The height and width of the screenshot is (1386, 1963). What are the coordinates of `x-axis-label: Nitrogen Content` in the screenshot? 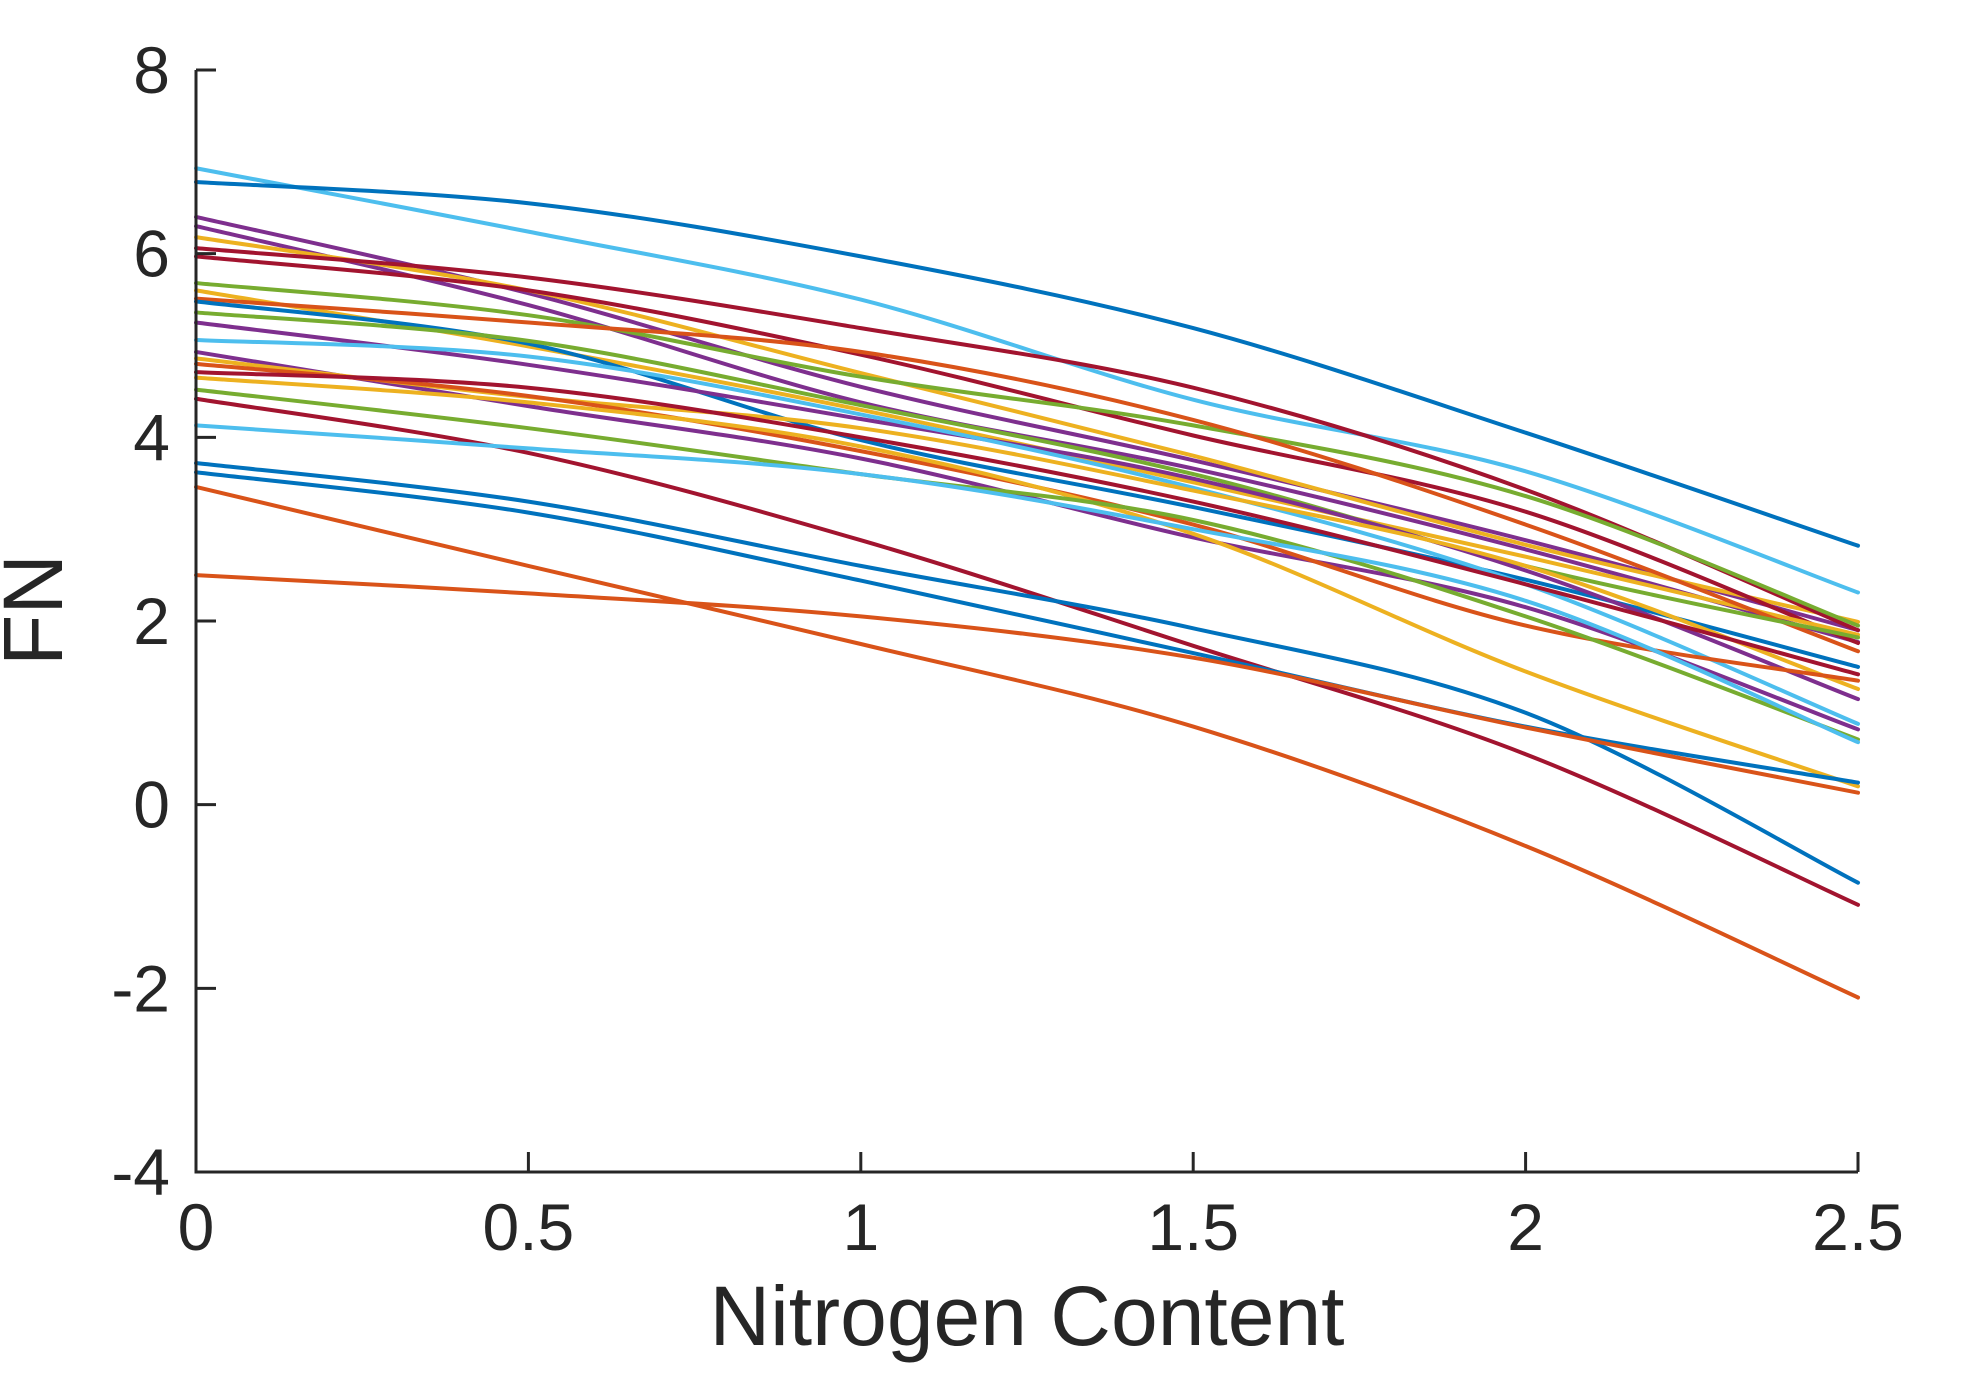 It's located at (1026, 1316).